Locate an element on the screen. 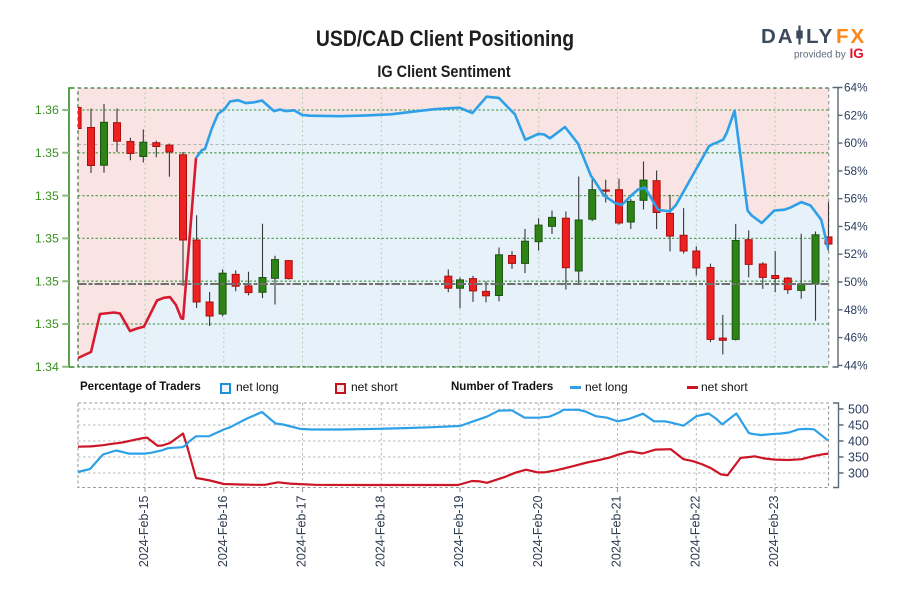 The image size is (900, 600). svg-text: 2024-Feb-16 is located at coordinates (223, 531).